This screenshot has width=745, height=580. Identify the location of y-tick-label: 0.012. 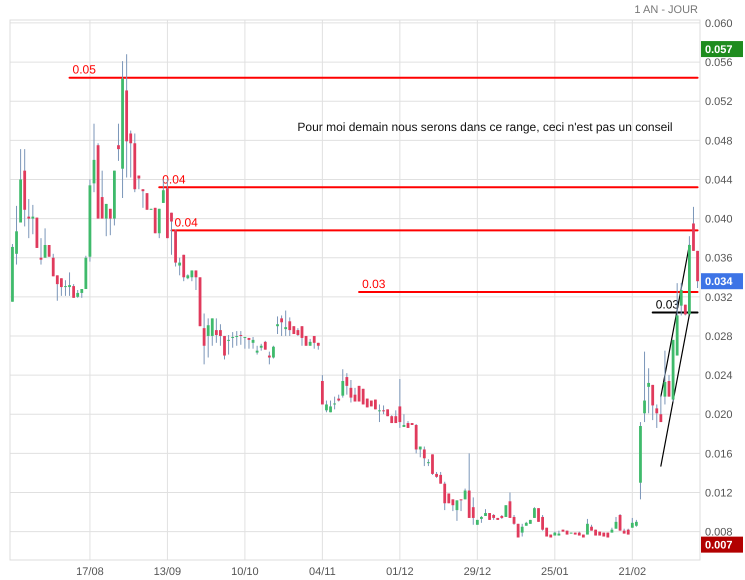
(719, 494).